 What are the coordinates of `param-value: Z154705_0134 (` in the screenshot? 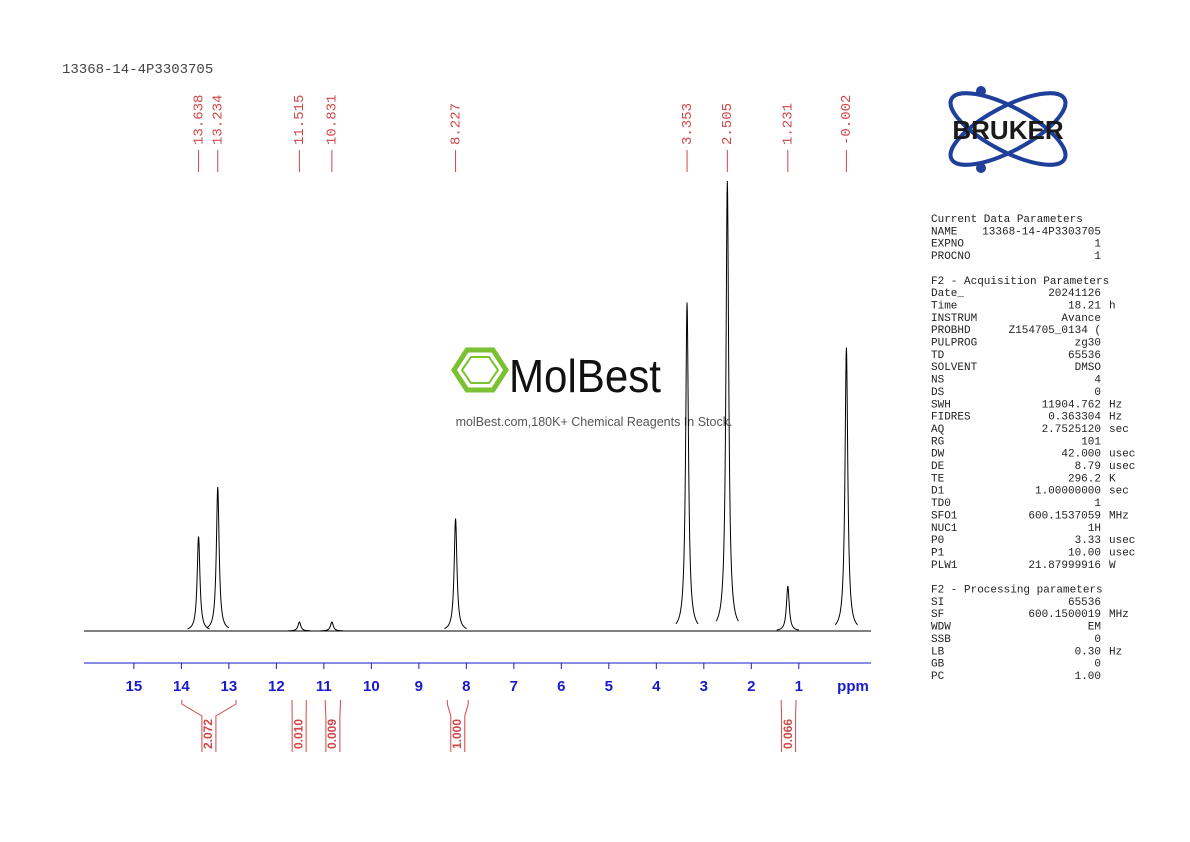 It's located at (1055, 331).